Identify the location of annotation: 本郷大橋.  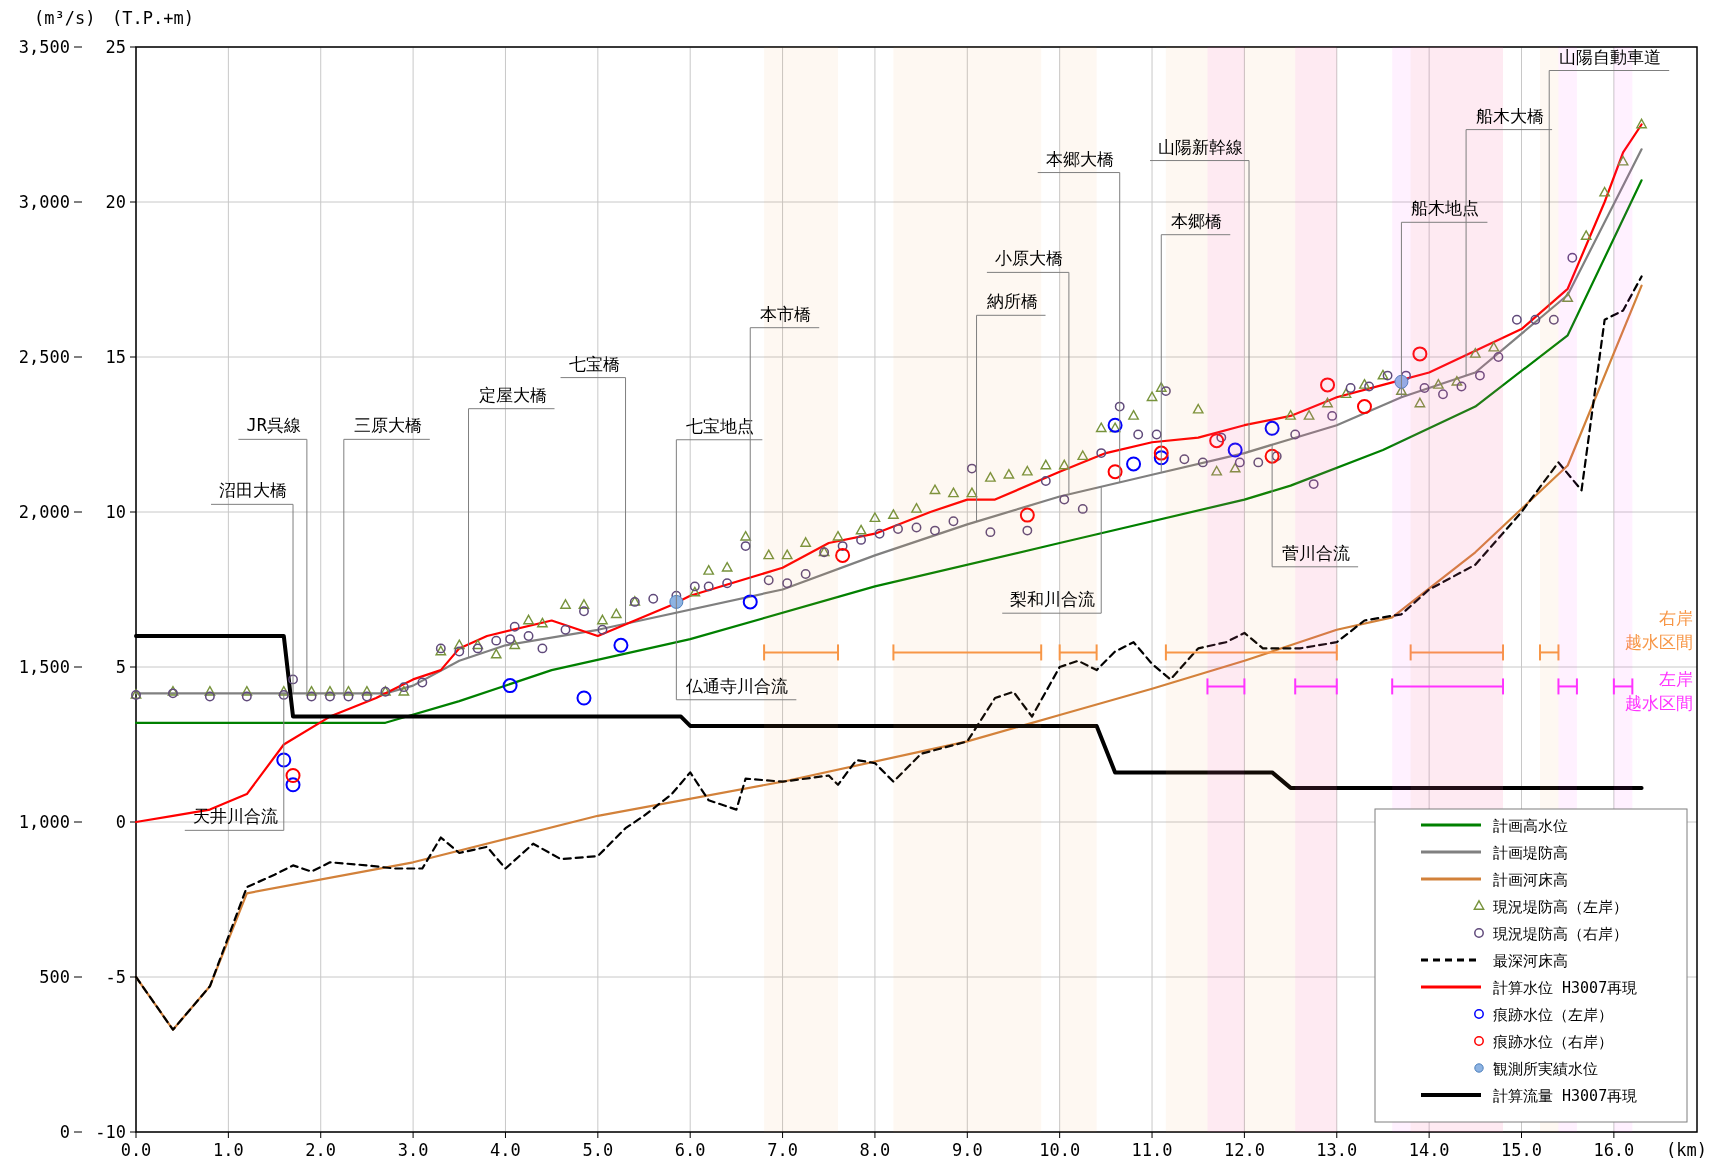
(1079, 158).